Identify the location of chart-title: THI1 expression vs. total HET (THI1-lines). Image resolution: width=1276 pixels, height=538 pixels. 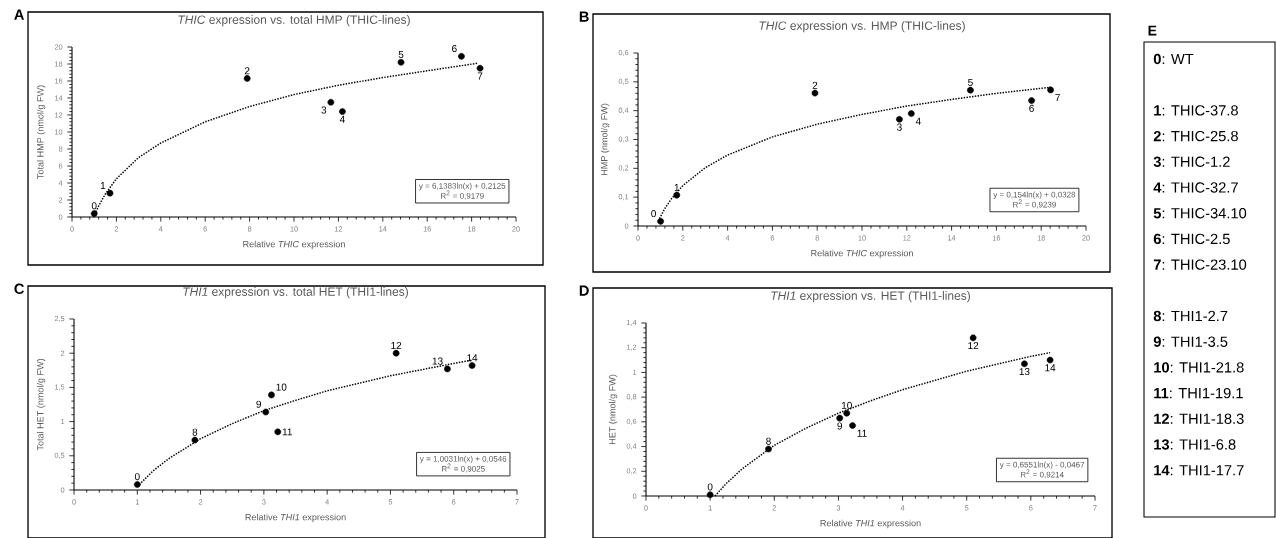
(295, 293).